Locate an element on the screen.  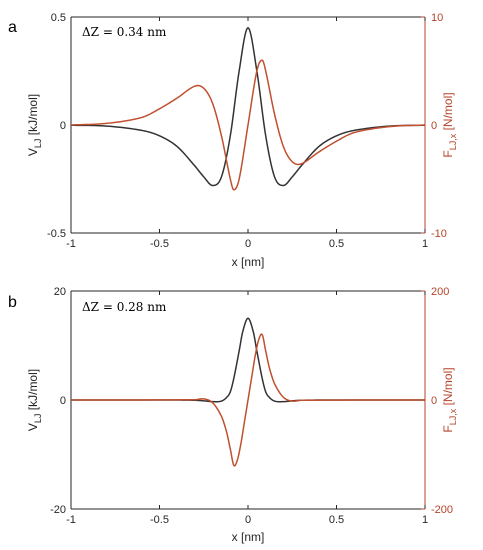
delta-z-annotation: ΔZ = 0.34 nm is located at coordinates (124, 32).